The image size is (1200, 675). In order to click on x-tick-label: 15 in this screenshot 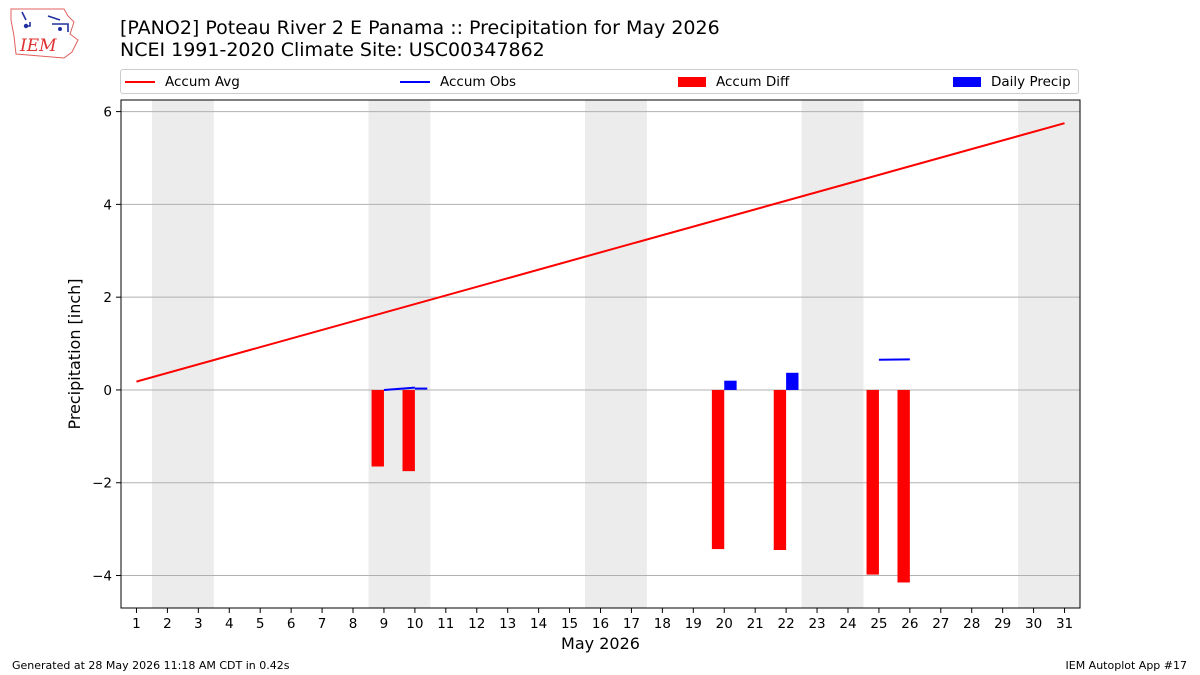, I will do `click(569, 624)`.